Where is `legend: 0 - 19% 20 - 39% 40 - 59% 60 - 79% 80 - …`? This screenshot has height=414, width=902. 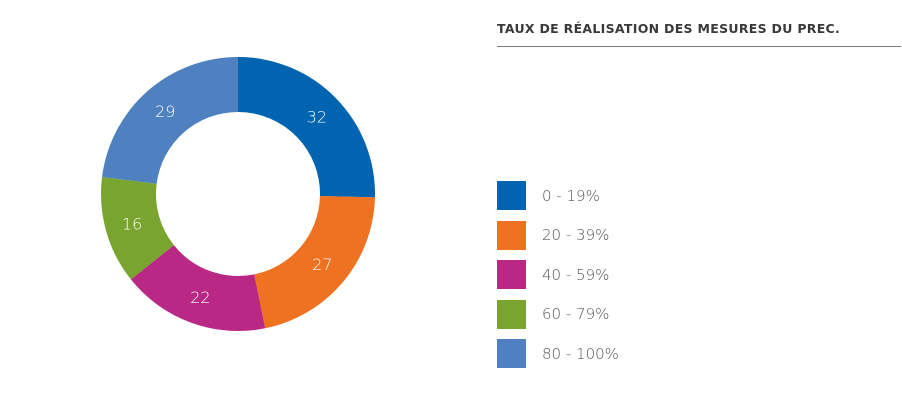 legend: 0 - 19% 20 - 39% 40 - 59% 60 - 79% 80 - … is located at coordinates (558, 275).